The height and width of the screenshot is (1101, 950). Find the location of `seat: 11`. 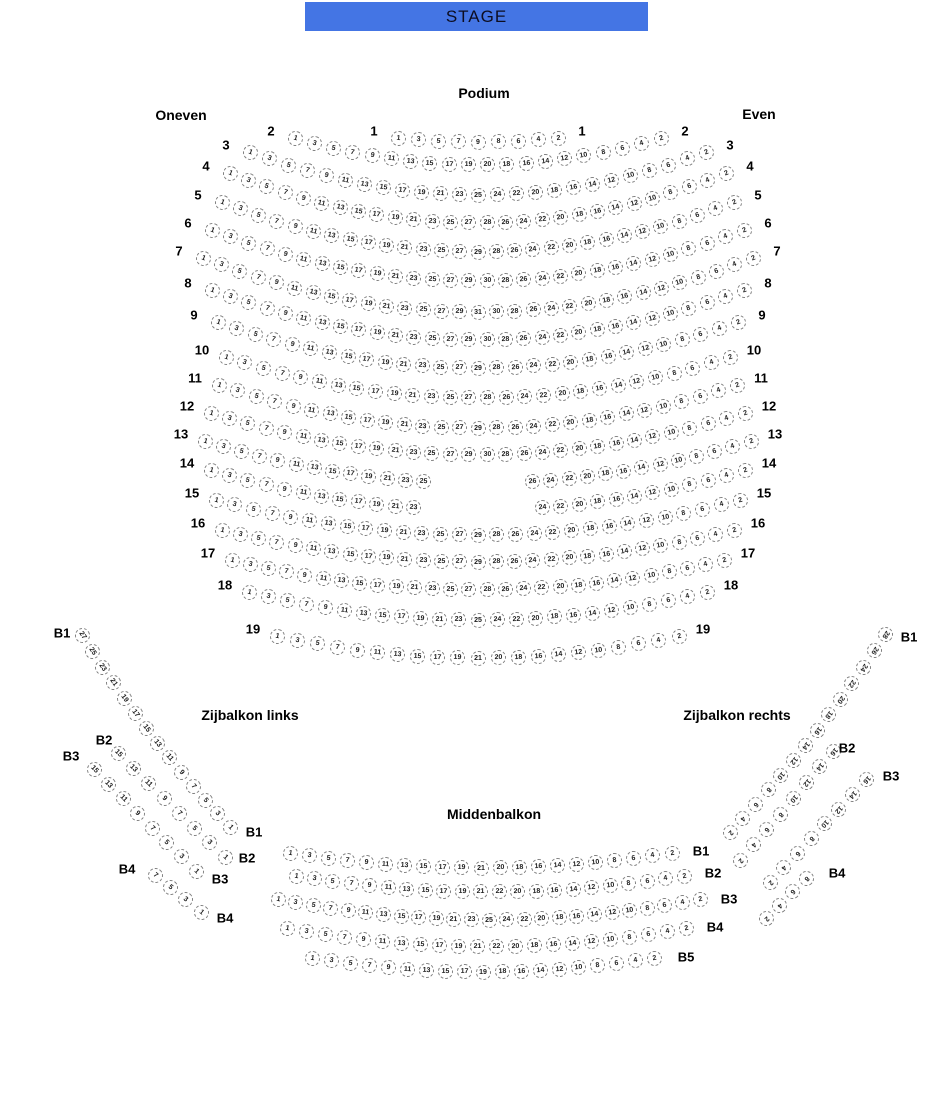

seat: 11 is located at coordinates (303, 259).